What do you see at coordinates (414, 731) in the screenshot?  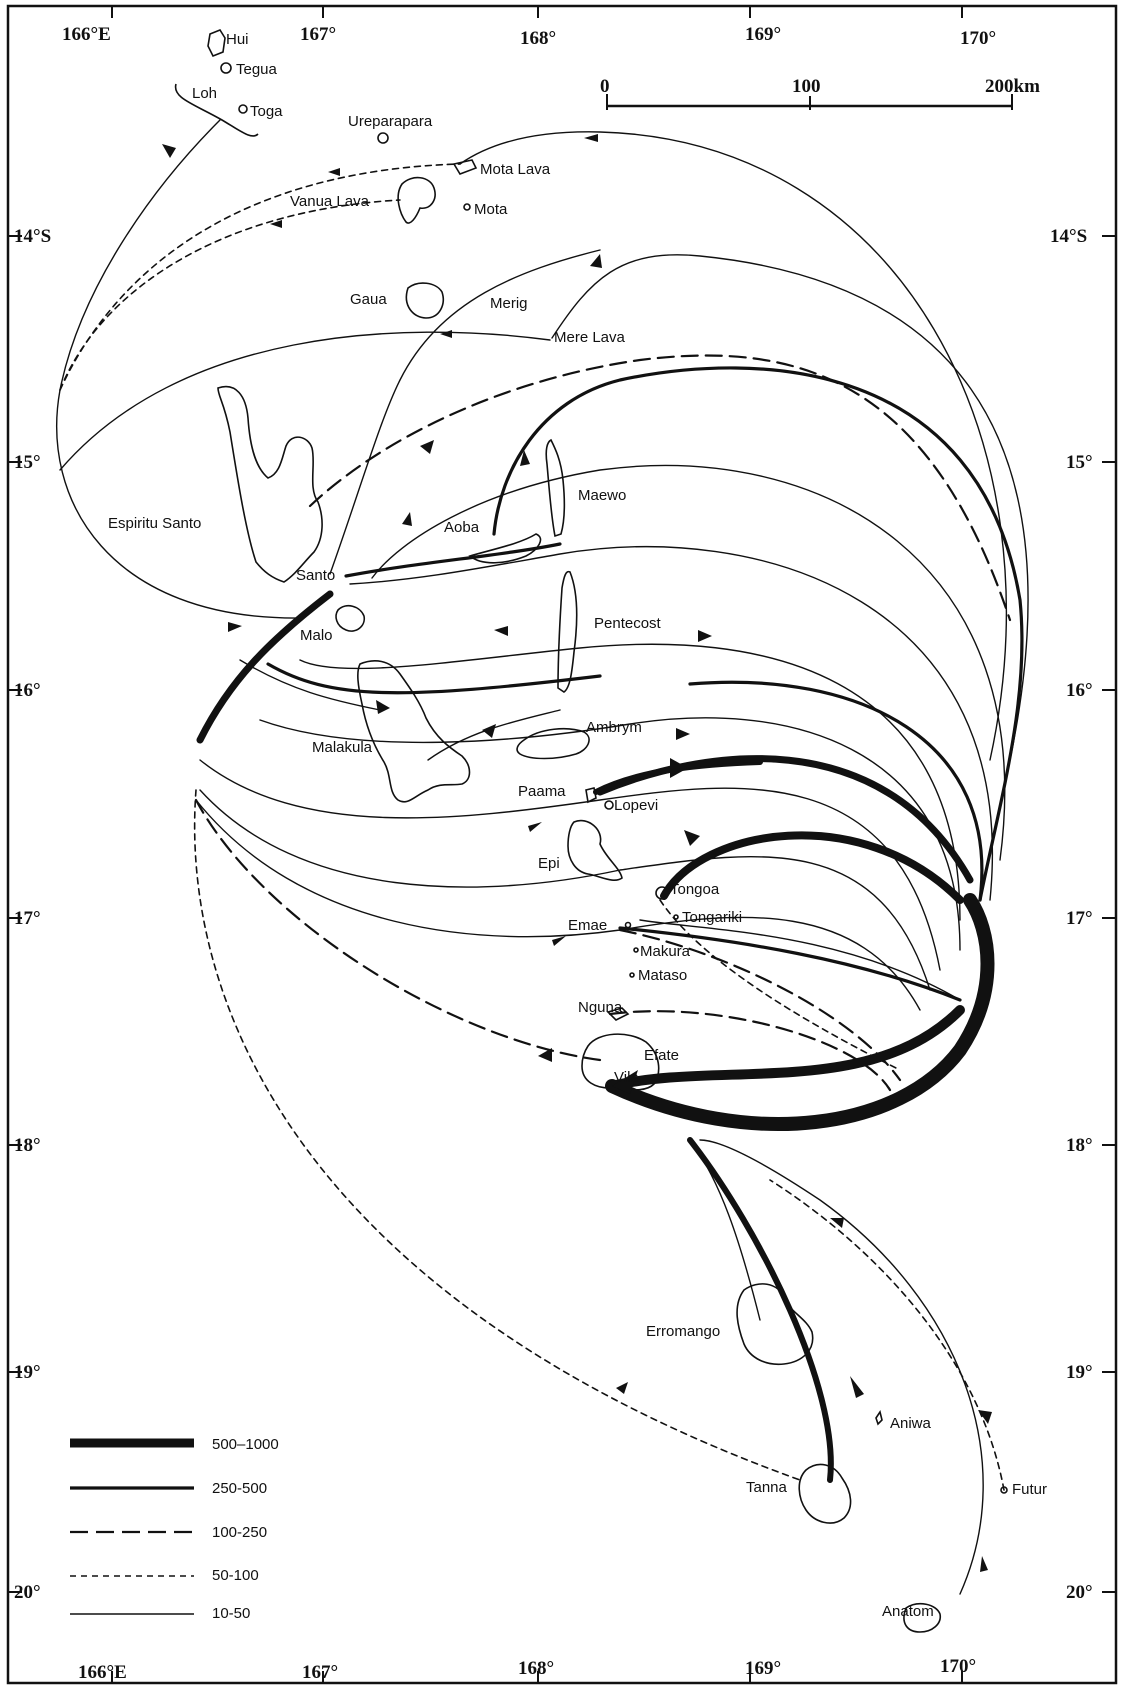 I see `island-malakula` at bounding box center [414, 731].